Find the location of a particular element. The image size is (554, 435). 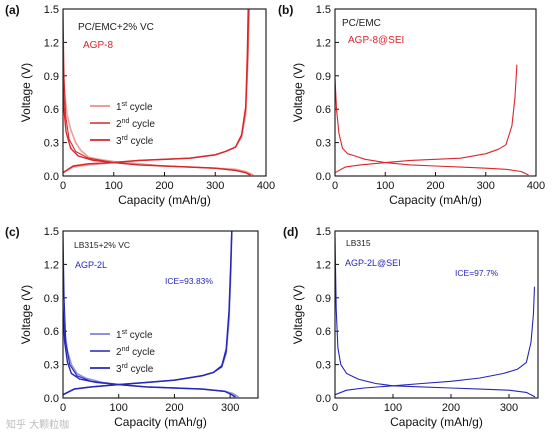

annotation: PC/EMC is located at coordinates (361, 23).